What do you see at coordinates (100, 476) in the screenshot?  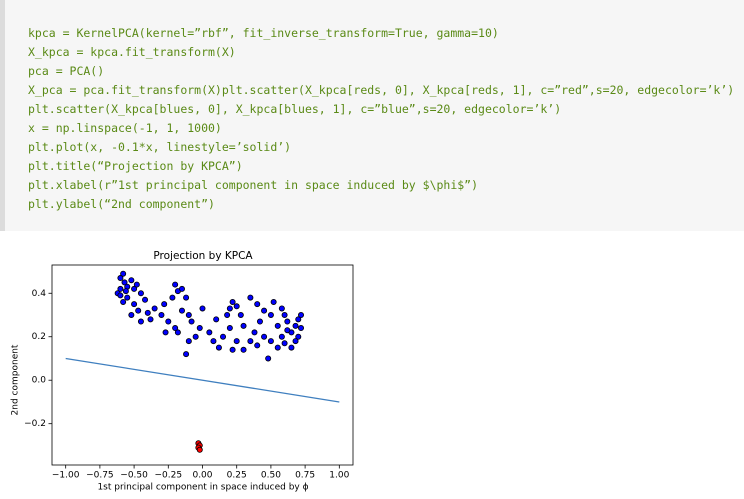 I see `x-tick-label: −0.75` at bounding box center [100, 476].